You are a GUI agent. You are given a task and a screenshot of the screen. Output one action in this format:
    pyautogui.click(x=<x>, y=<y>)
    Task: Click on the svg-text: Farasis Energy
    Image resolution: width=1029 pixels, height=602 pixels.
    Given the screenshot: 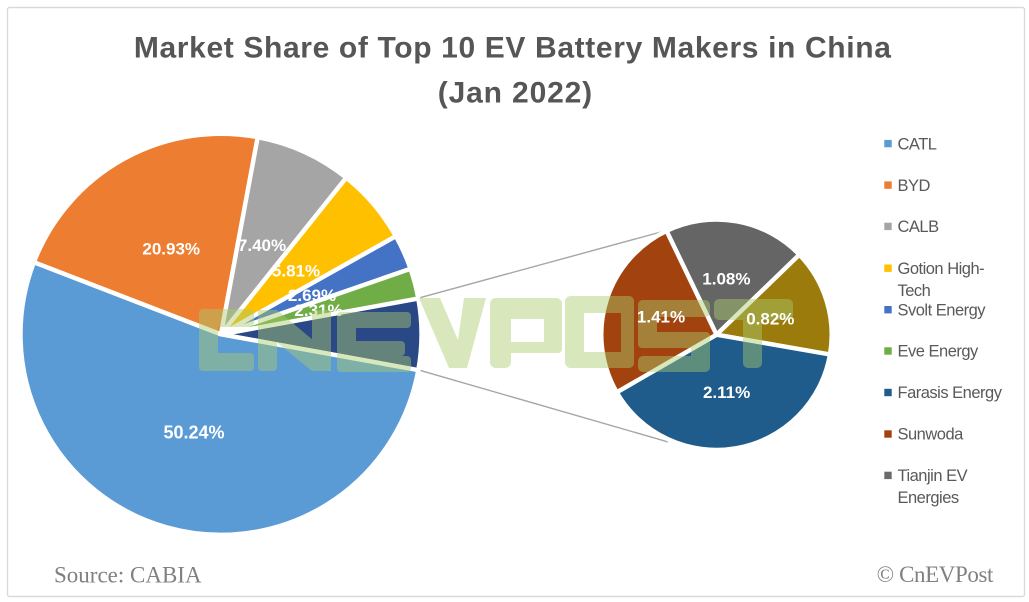 What is the action you would take?
    pyautogui.click(x=950, y=393)
    